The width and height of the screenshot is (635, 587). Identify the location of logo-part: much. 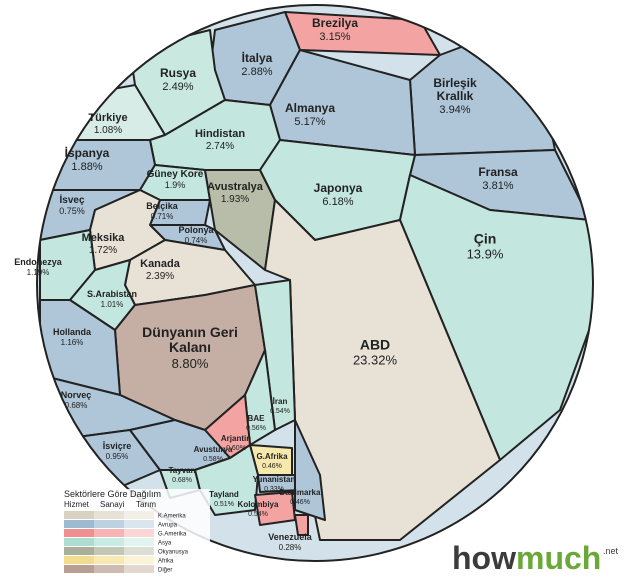
(558, 558).